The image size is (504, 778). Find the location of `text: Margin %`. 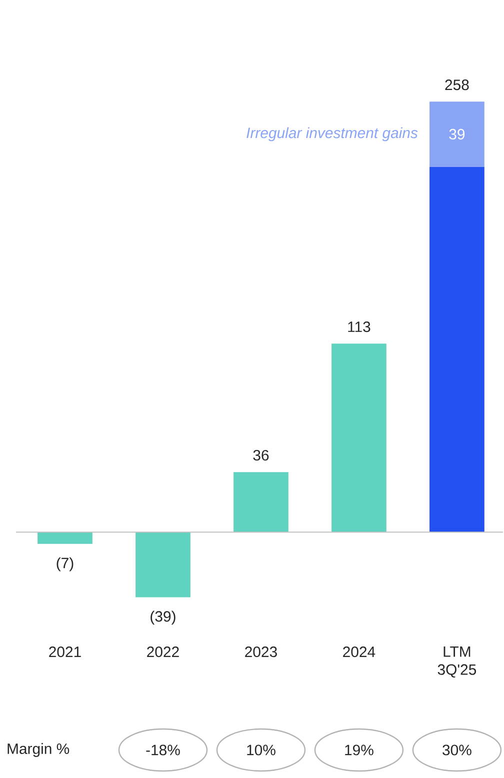

text: Margin % is located at coordinates (39, 750).